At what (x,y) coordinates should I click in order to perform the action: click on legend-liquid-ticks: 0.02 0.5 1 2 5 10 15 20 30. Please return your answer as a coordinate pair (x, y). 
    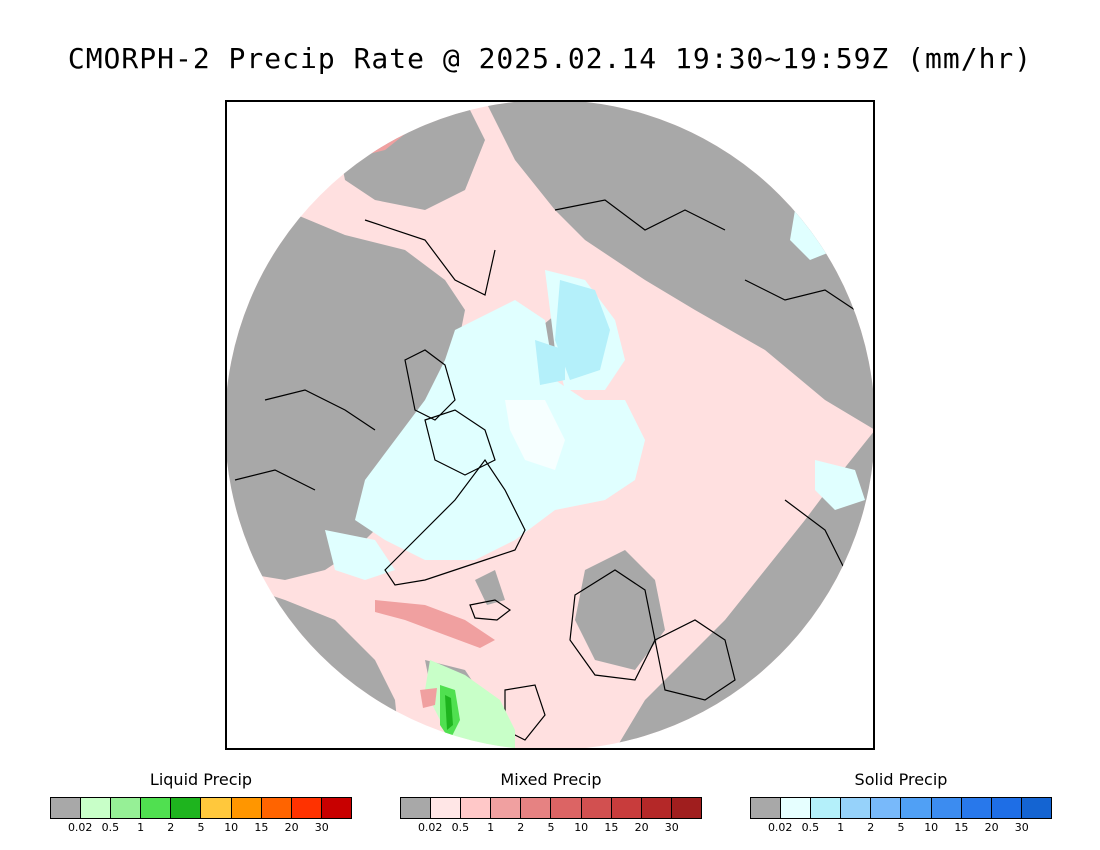
    Looking at the image, I should click on (201, 826).